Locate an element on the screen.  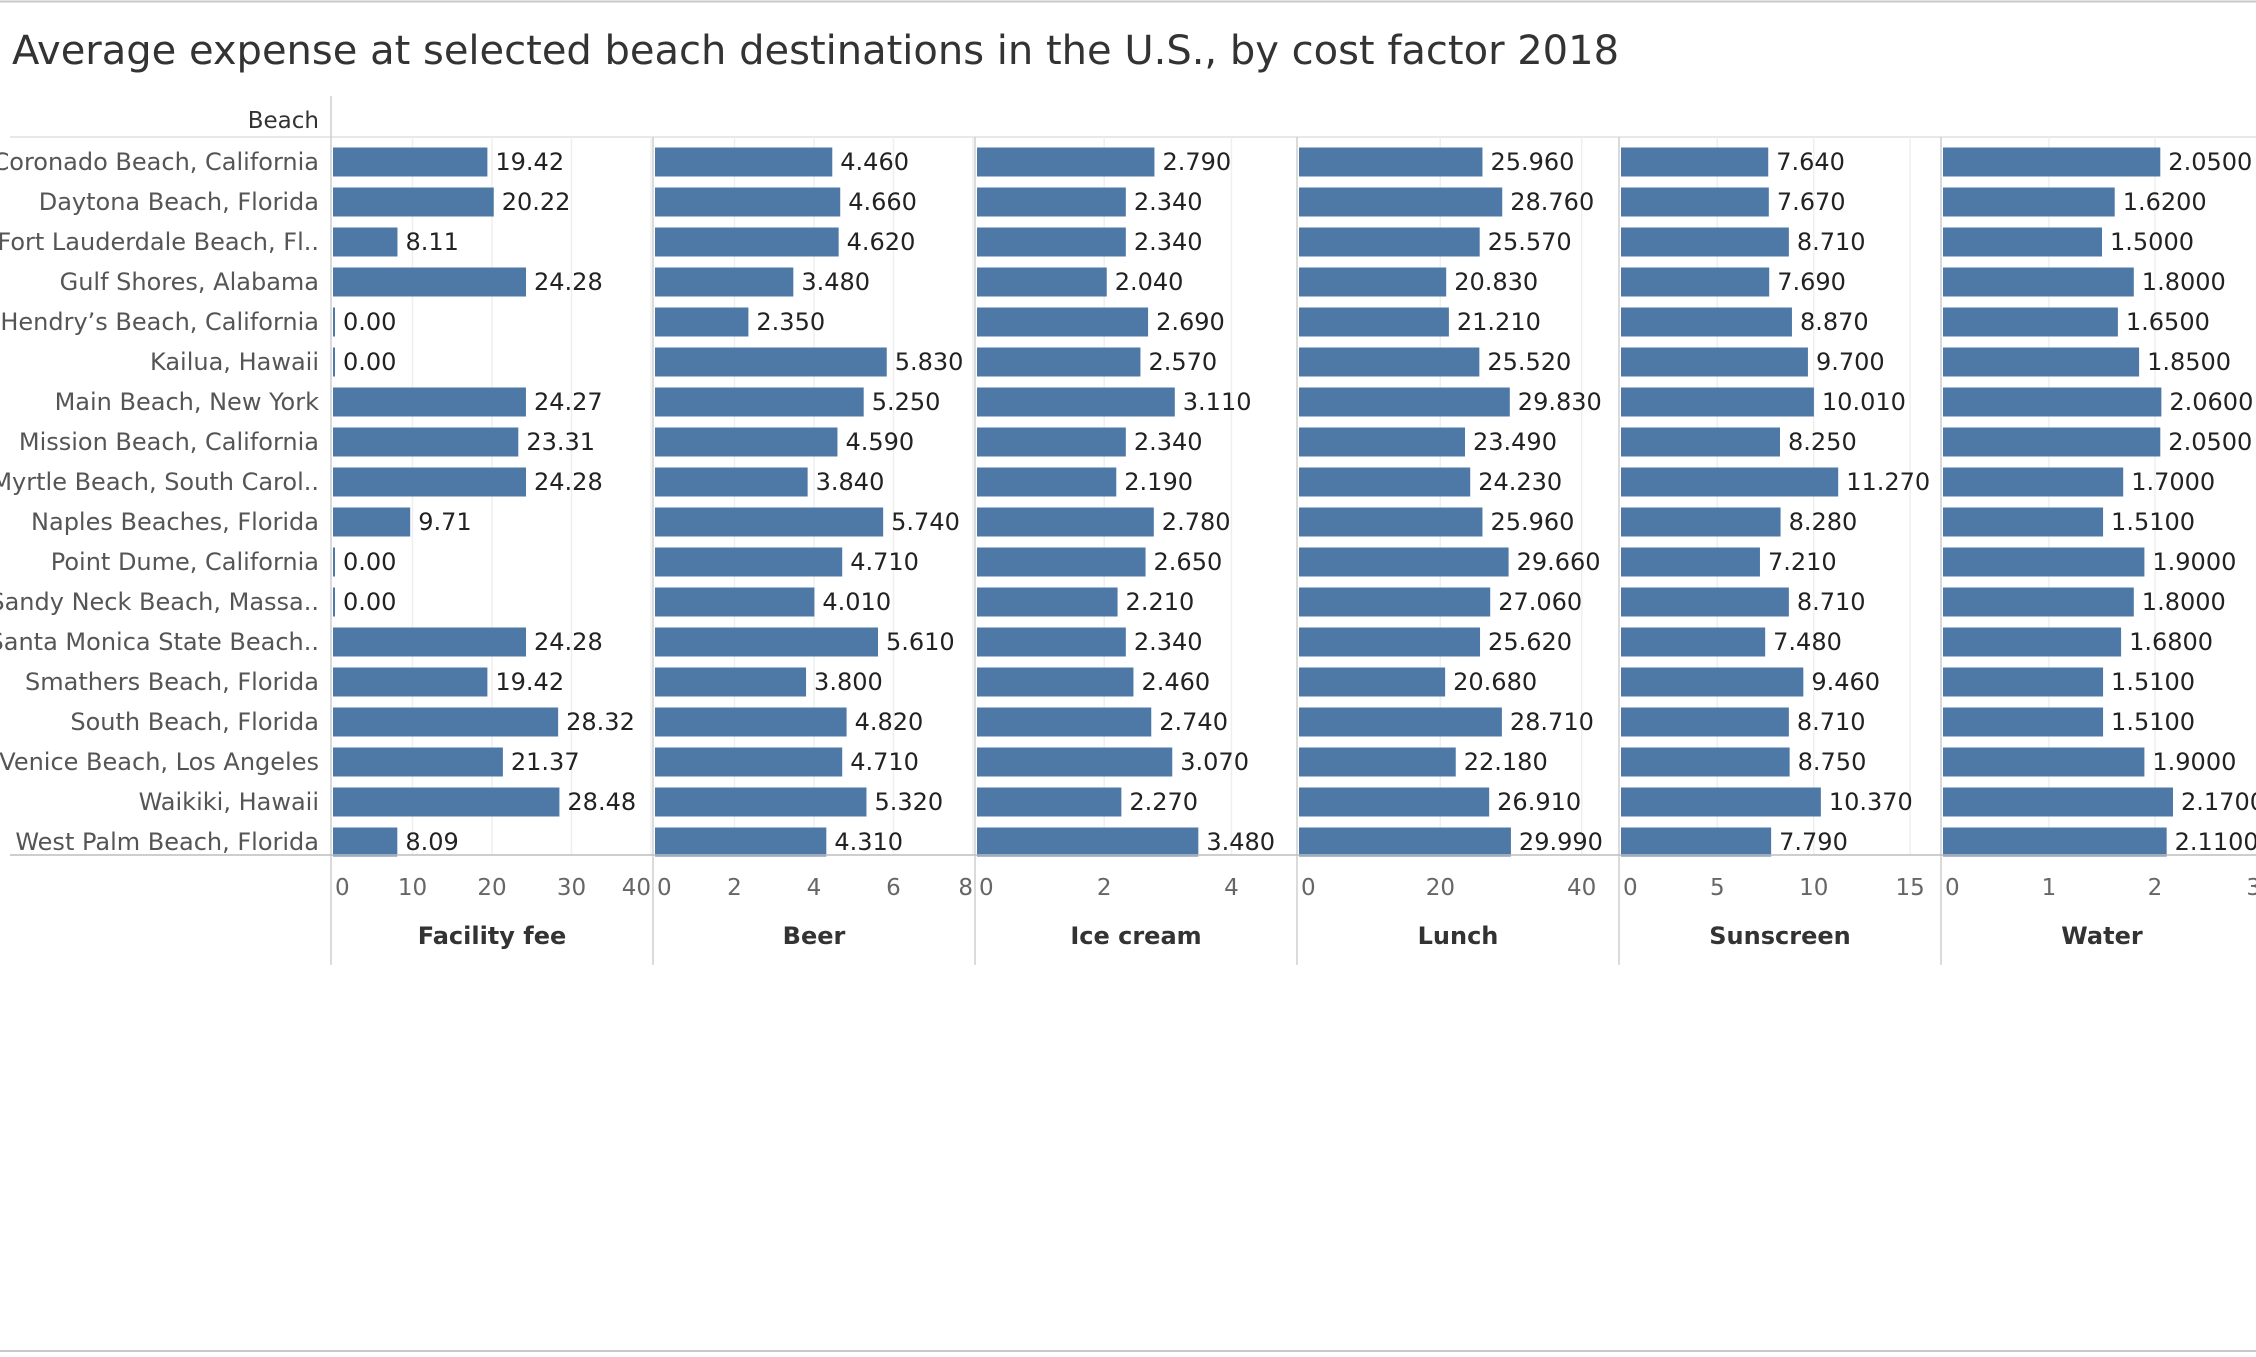
category-label: Point Dume, California is located at coordinates (185, 562).